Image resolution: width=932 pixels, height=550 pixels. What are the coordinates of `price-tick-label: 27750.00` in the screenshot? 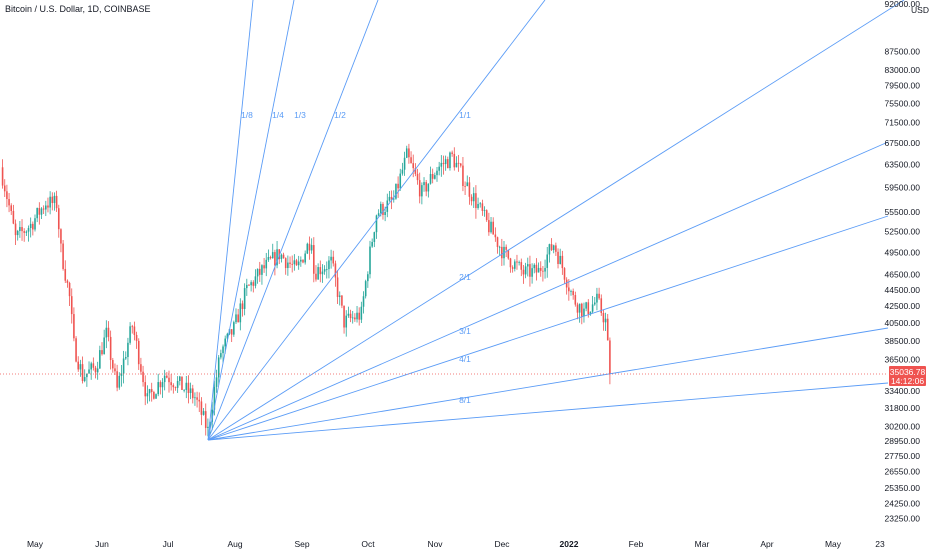 It's located at (903, 456).